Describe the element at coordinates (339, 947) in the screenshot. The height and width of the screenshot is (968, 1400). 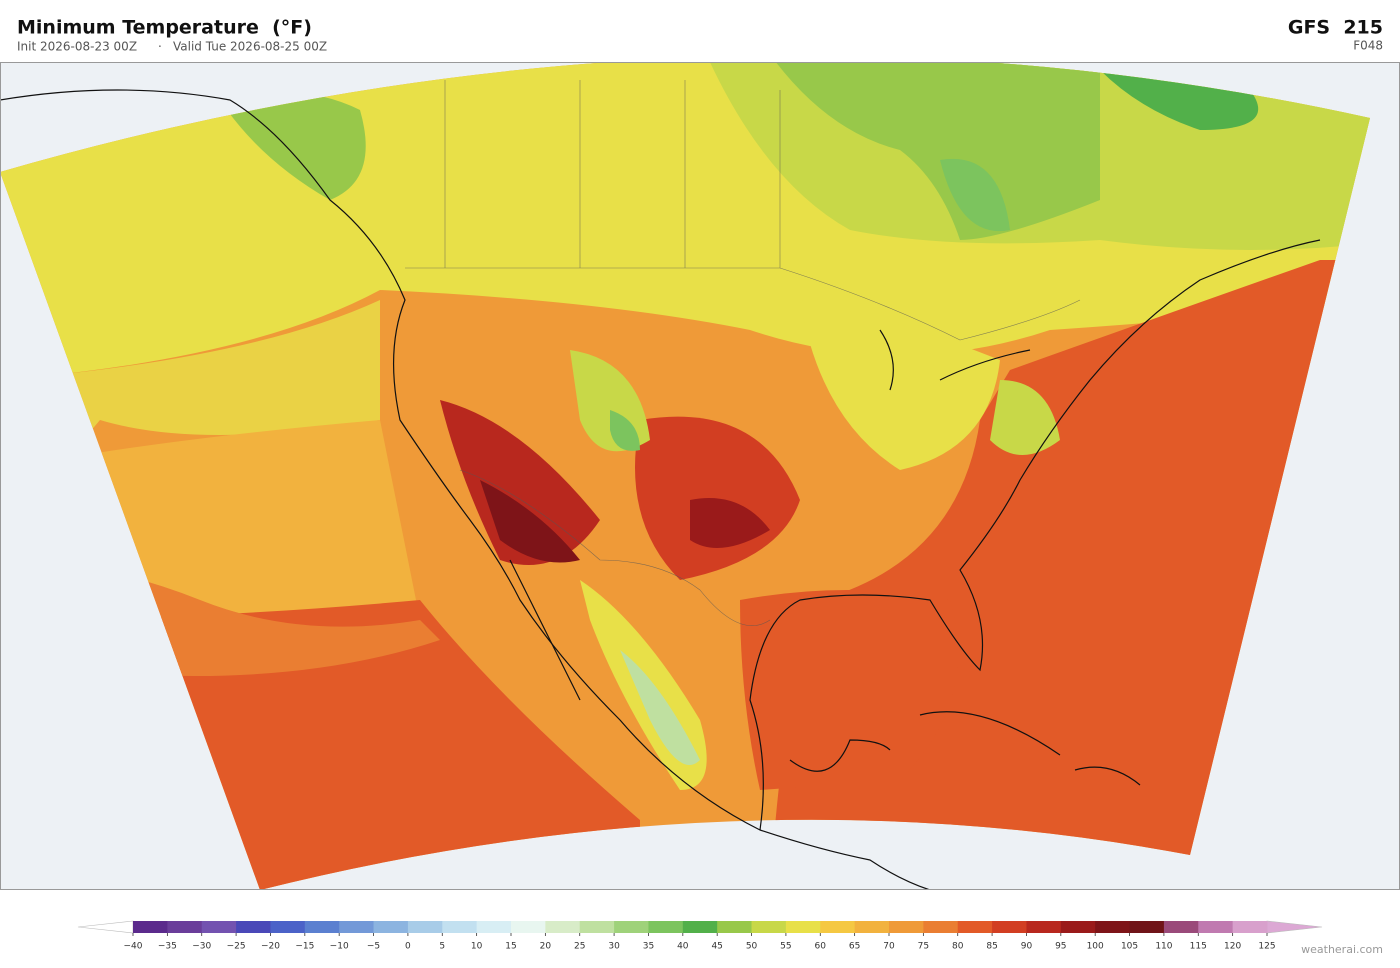
I see `colorbar-tick-label: −10` at that location.